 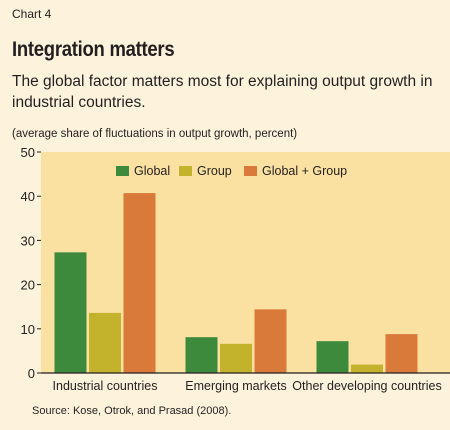 I want to click on x-category-label: Other developing countries, so click(x=366, y=386).